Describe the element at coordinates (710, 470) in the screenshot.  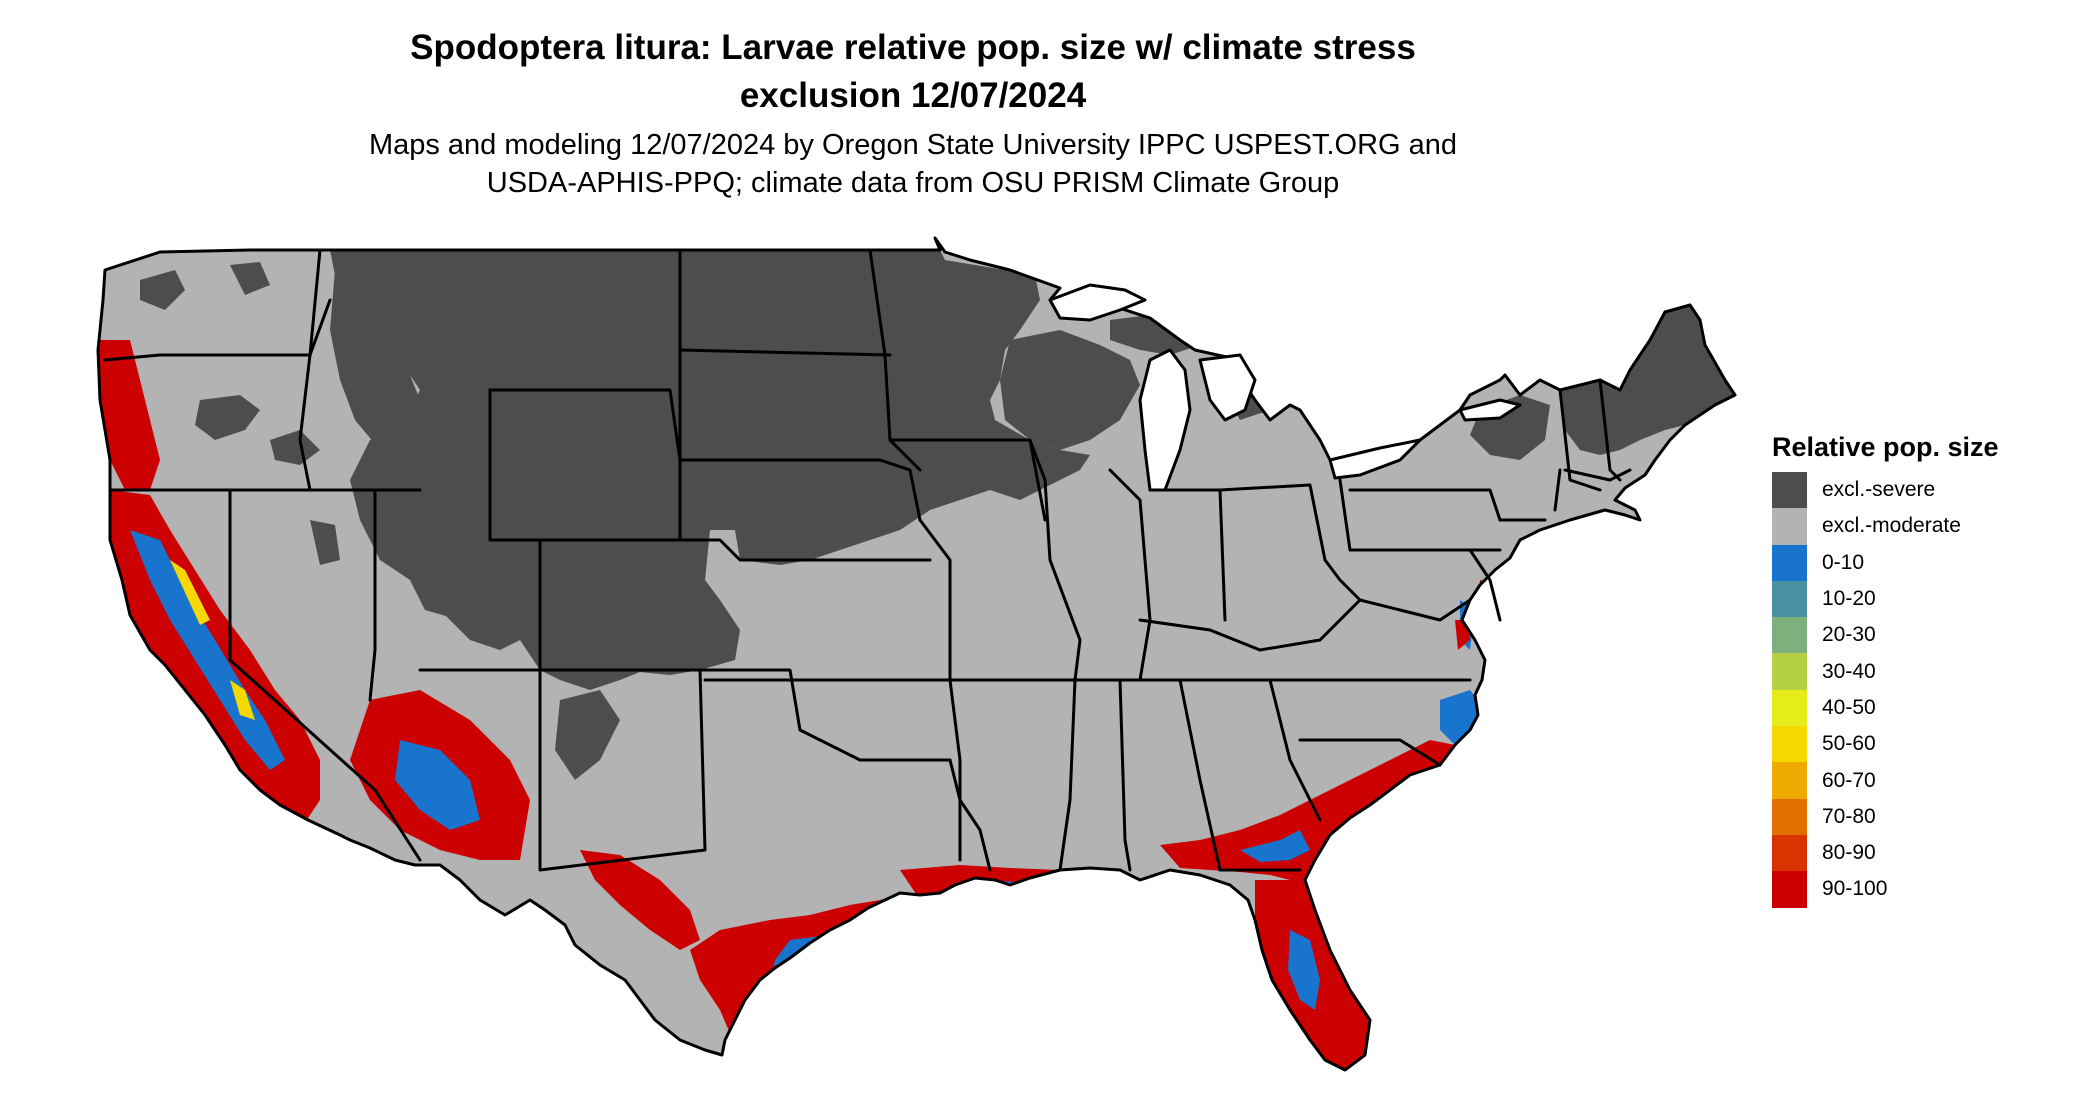
I see `severe-zone-northern-plains` at that location.